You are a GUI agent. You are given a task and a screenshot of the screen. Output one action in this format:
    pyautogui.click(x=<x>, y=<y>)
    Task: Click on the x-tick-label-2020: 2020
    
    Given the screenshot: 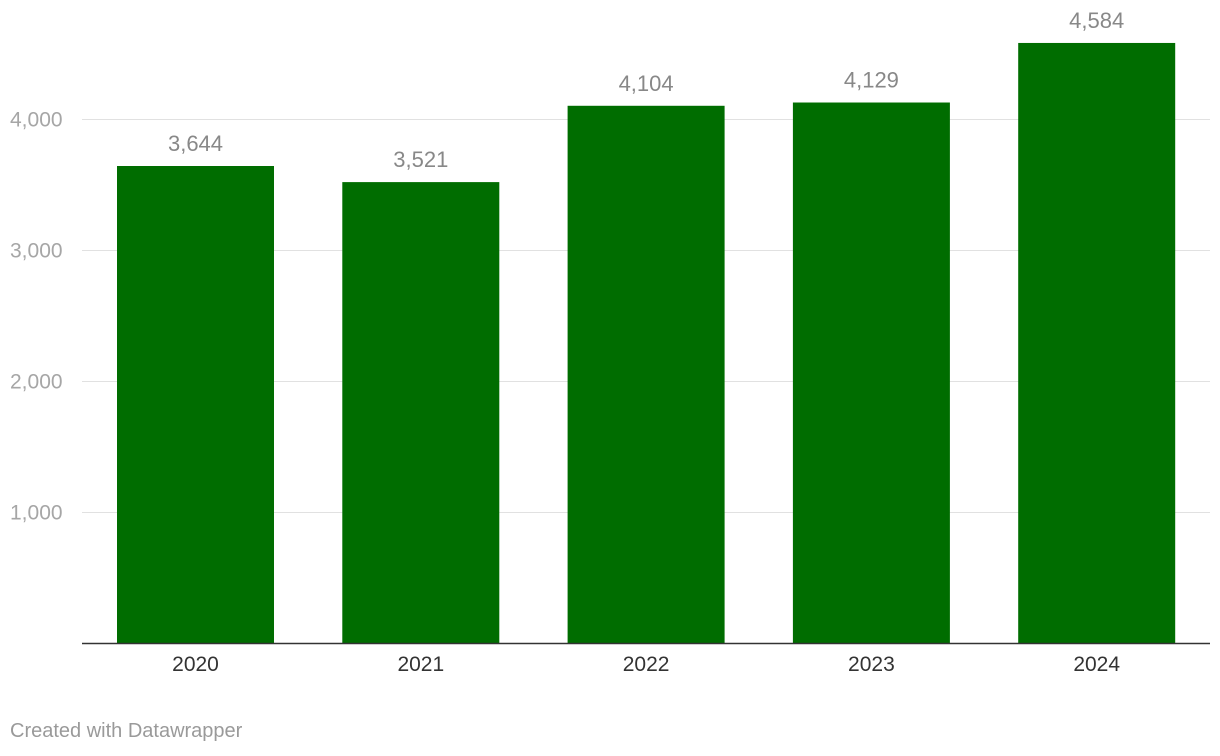 What is the action you would take?
    pyautogui.click(x=195, y=664)
    